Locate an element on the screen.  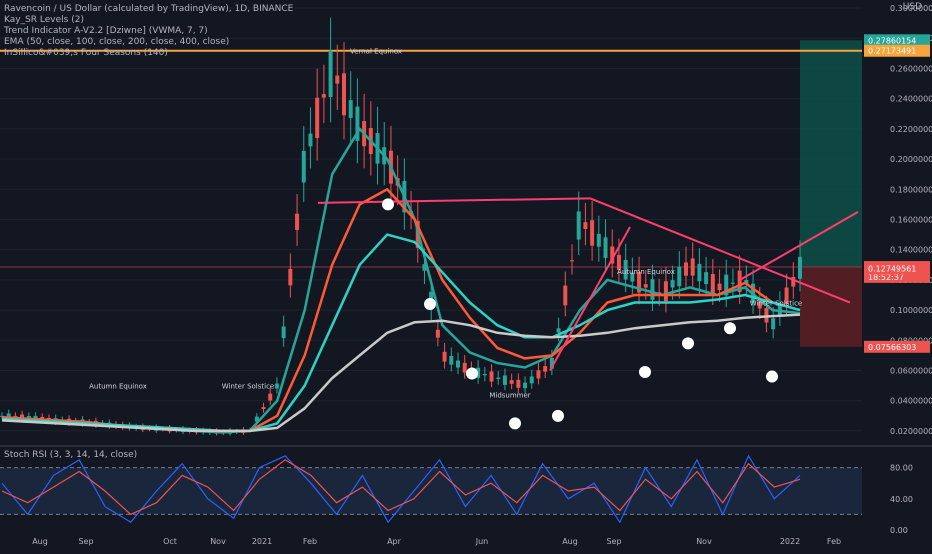
legend-four-seasons: InSillico&#039;s Four Seasons (140) is located at coordinates (86, 53).